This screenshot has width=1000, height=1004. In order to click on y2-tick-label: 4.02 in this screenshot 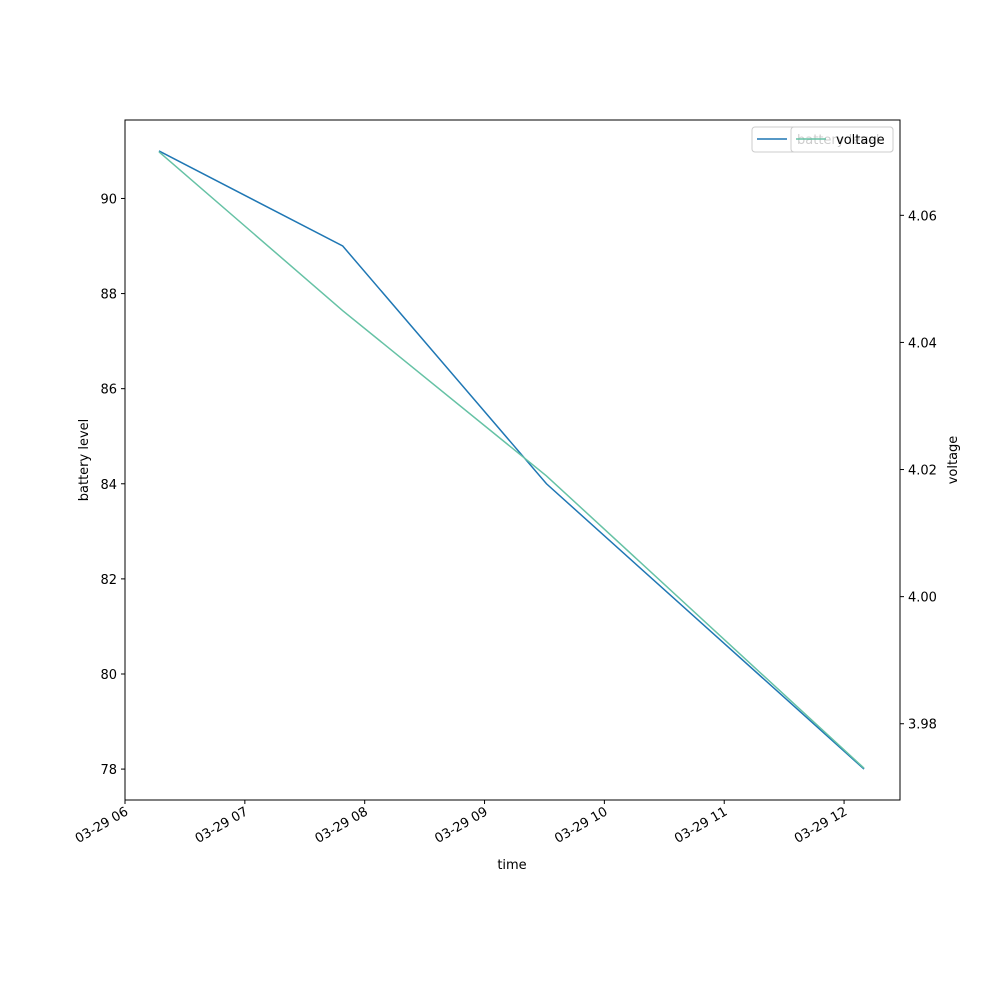, I will do `click(922, 471)`.